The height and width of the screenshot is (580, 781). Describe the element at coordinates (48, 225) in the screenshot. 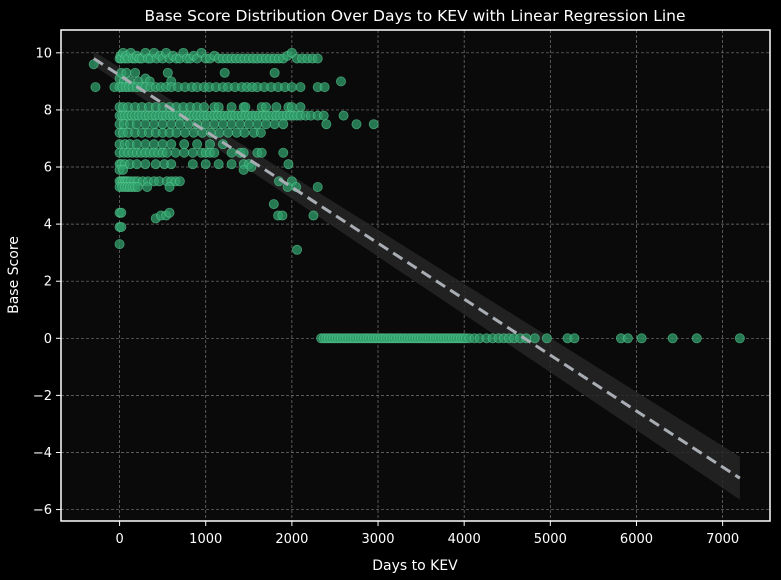

I see `y-tick-label: 4` at that location.